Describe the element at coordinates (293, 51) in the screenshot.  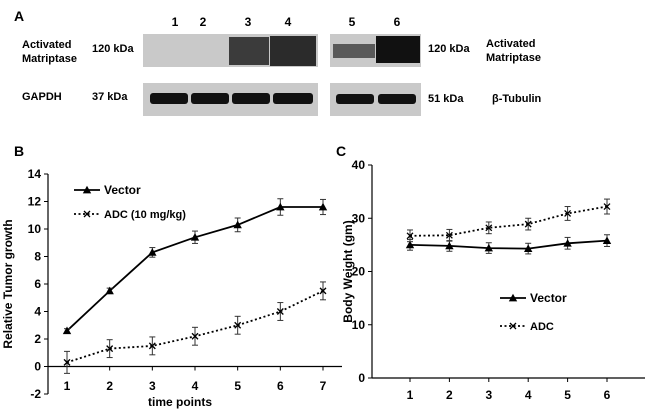
I see `band-matriptase-lane4` at that location.